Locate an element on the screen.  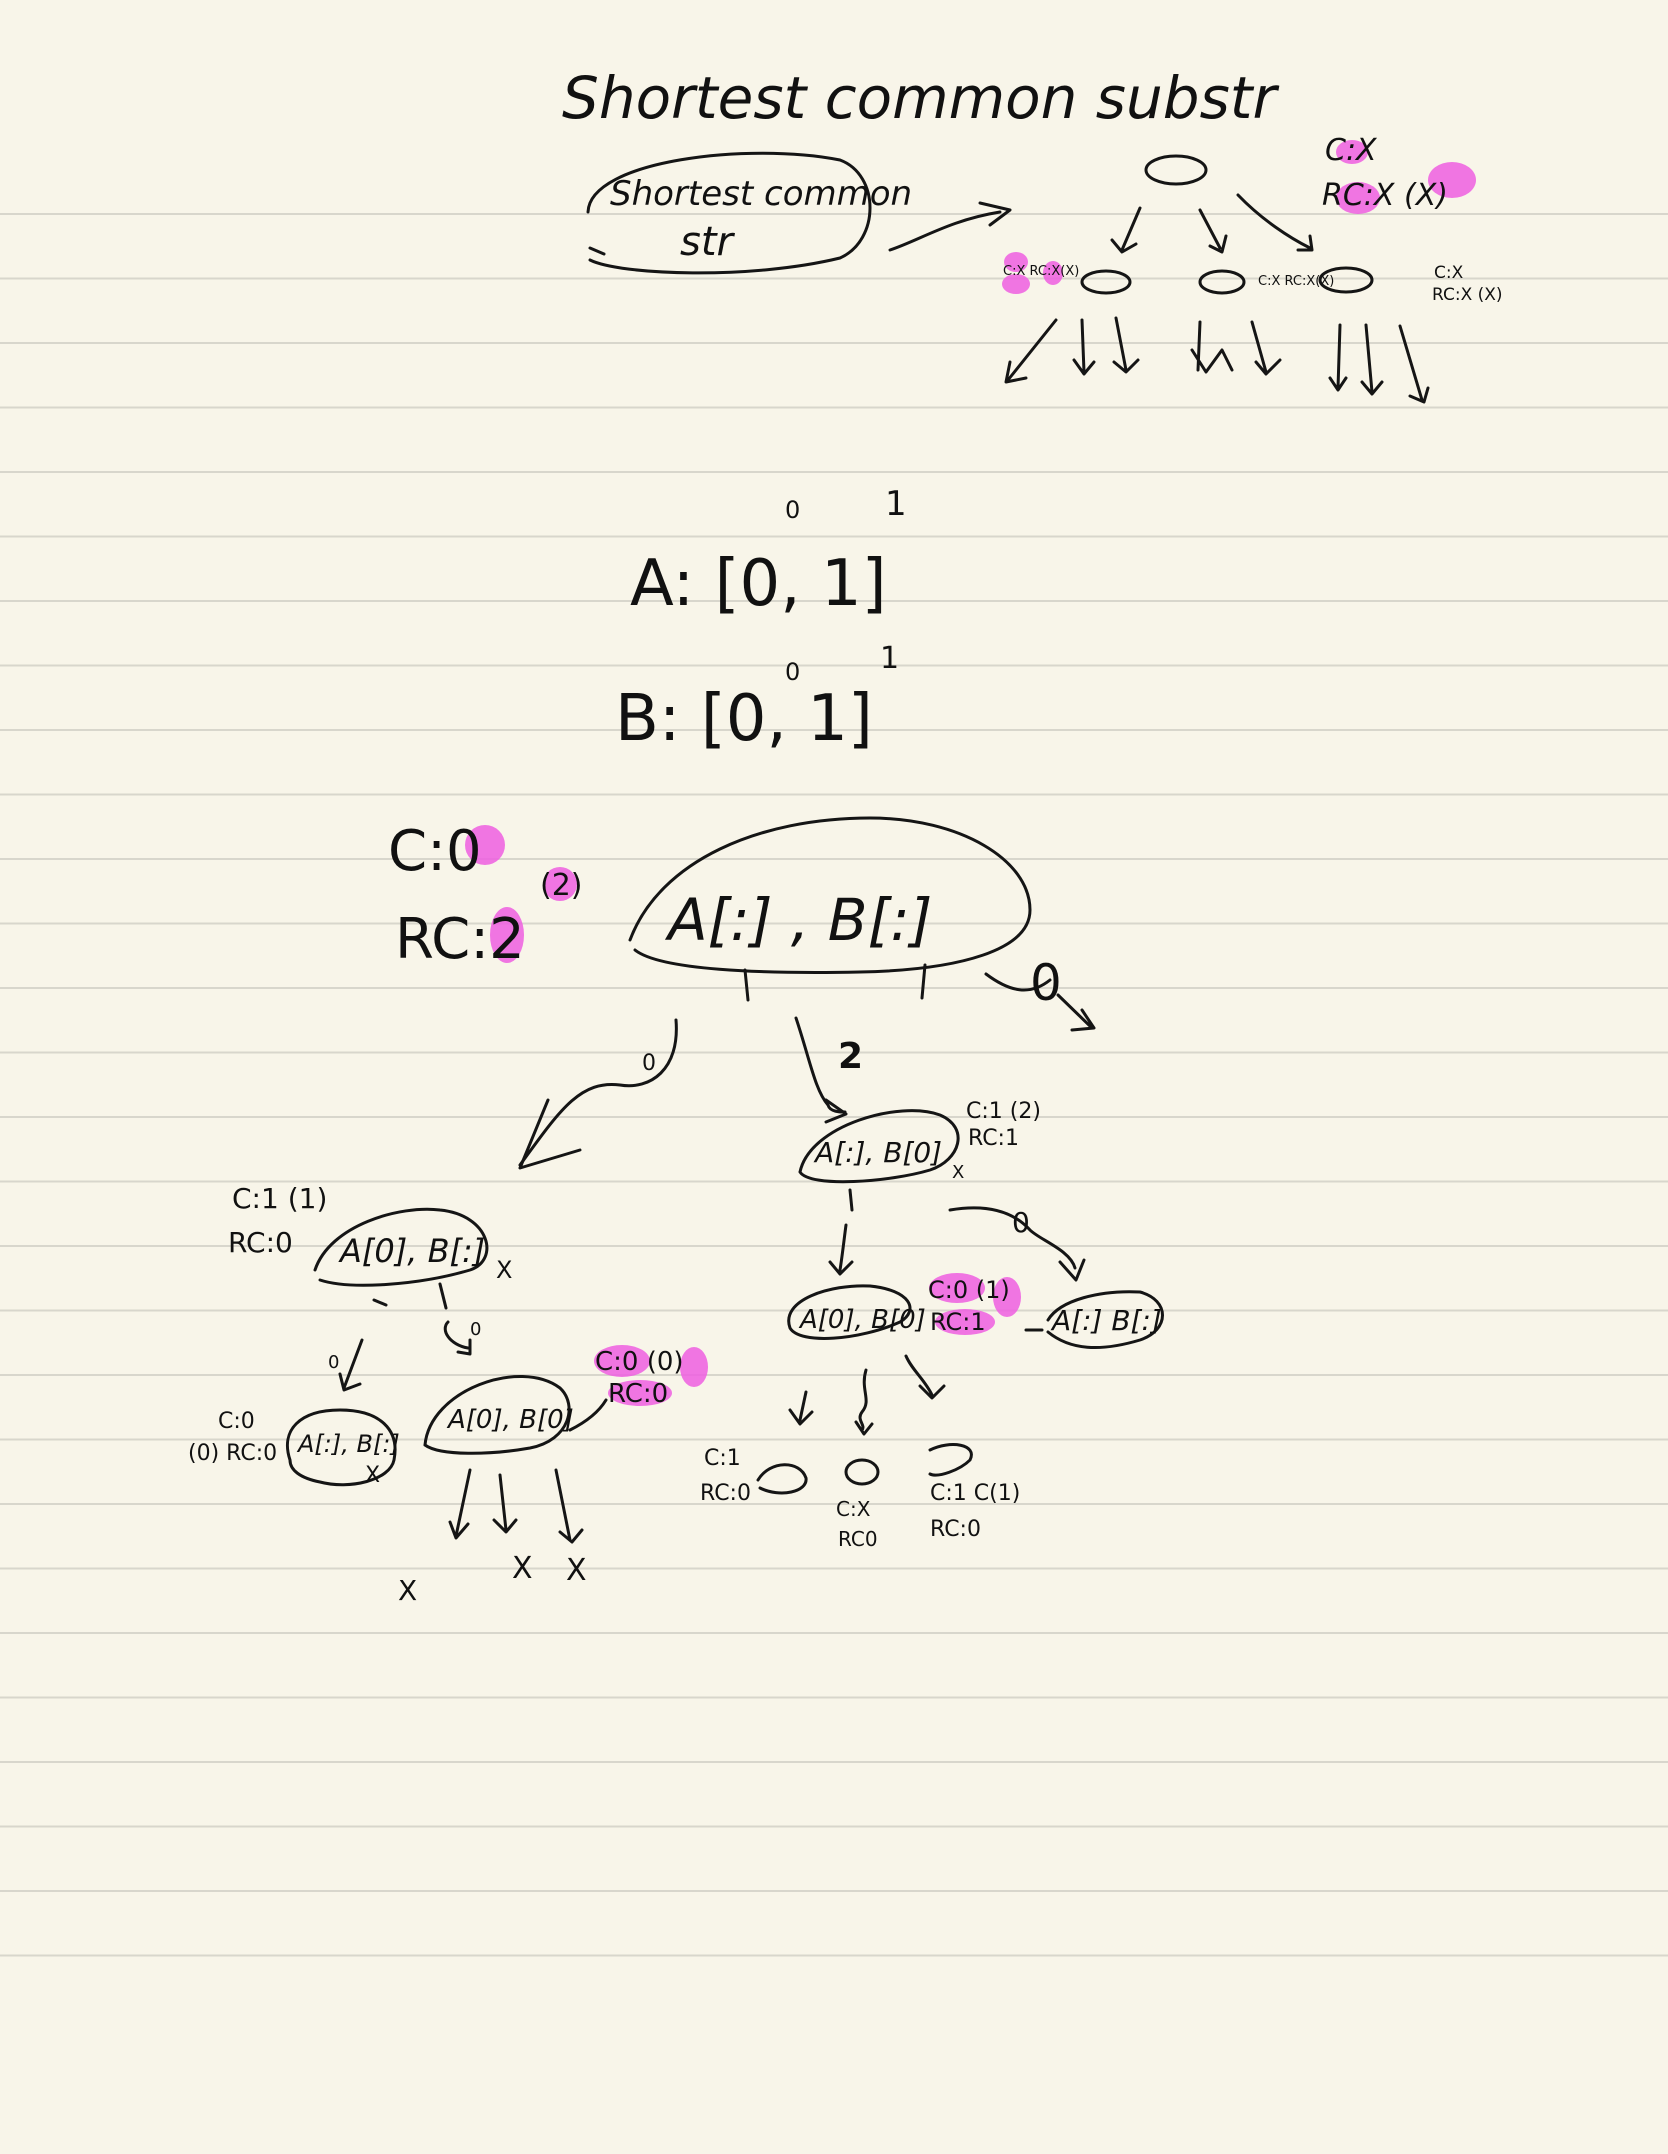
ll-x: X is located at coordinates (372, 1475).